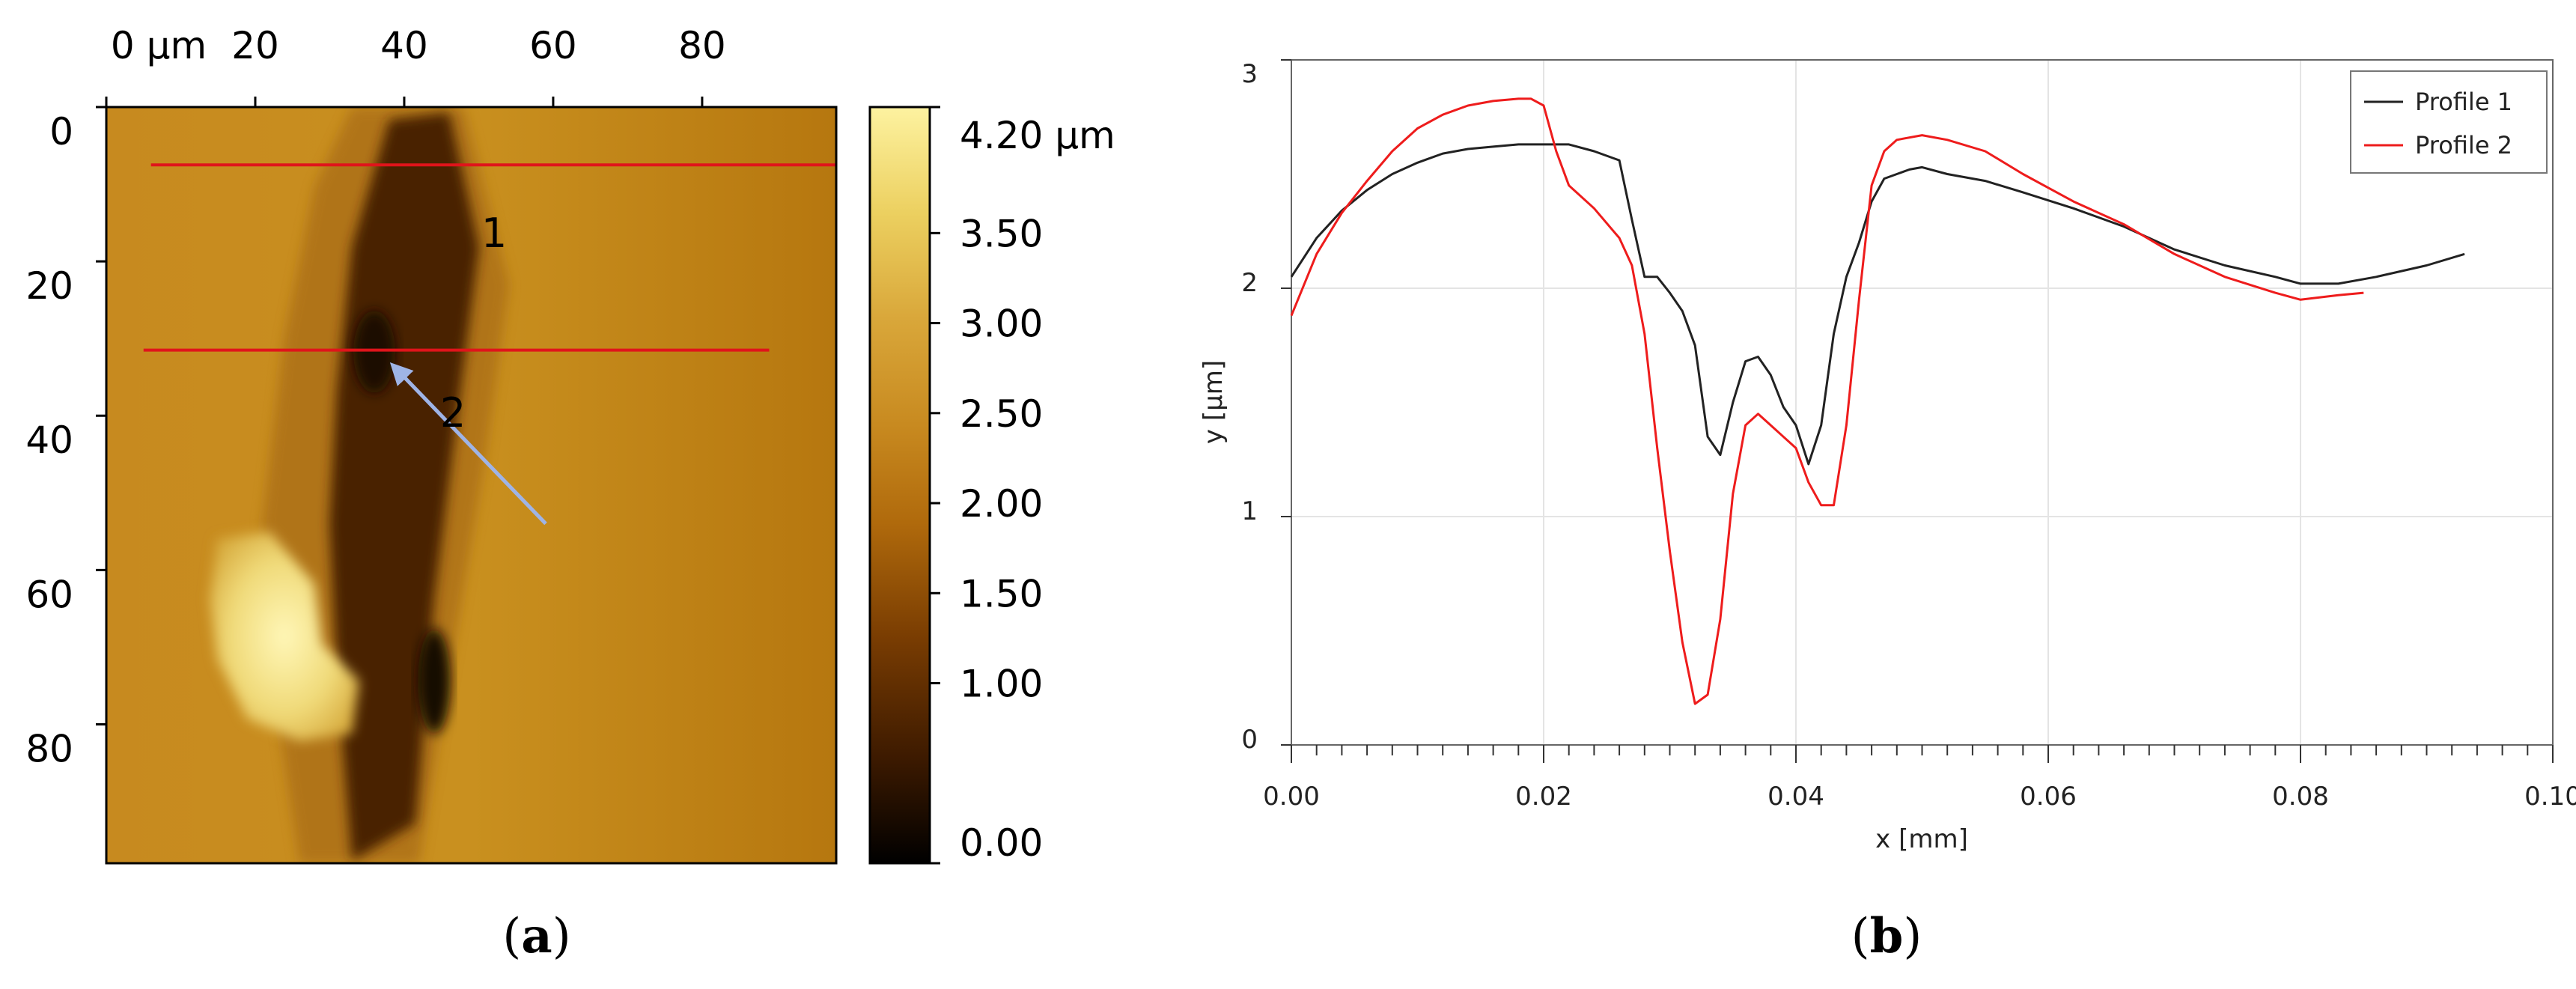 Image resolution: width=2576 pixels, height=989 pixels. What do you see at coordinates (1249, 283) in the screenshot?
I see `chart-y-tick-label: 2` at bounding box center [1249, 283].